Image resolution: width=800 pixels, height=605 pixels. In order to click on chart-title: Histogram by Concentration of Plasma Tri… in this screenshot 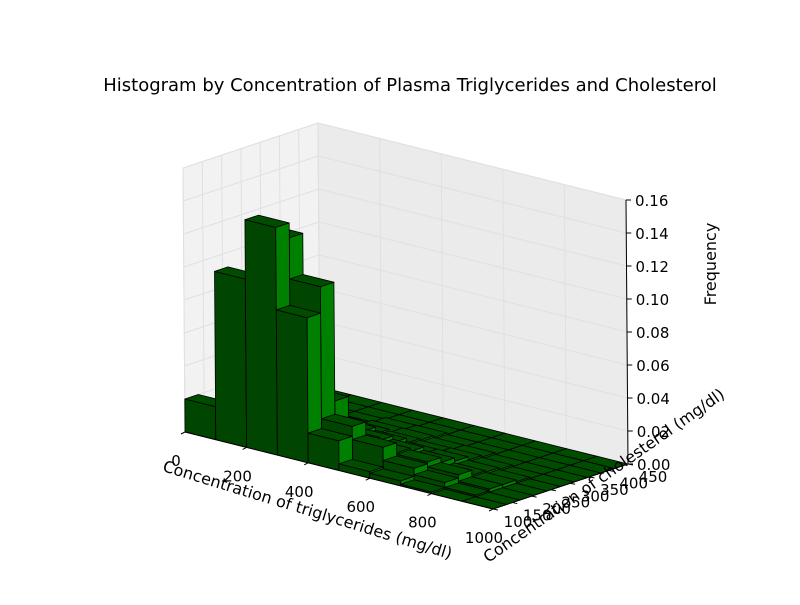, I will do `click(410, 85)`.